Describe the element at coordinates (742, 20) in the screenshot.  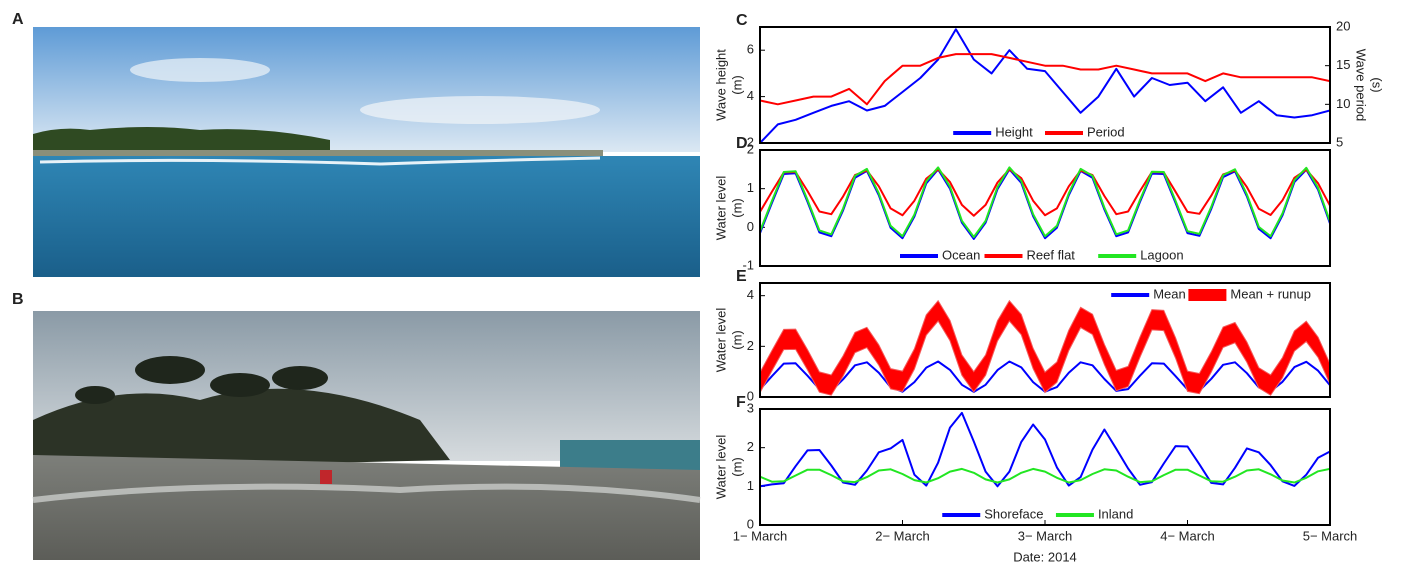
I see `panel-label: C` at that location.